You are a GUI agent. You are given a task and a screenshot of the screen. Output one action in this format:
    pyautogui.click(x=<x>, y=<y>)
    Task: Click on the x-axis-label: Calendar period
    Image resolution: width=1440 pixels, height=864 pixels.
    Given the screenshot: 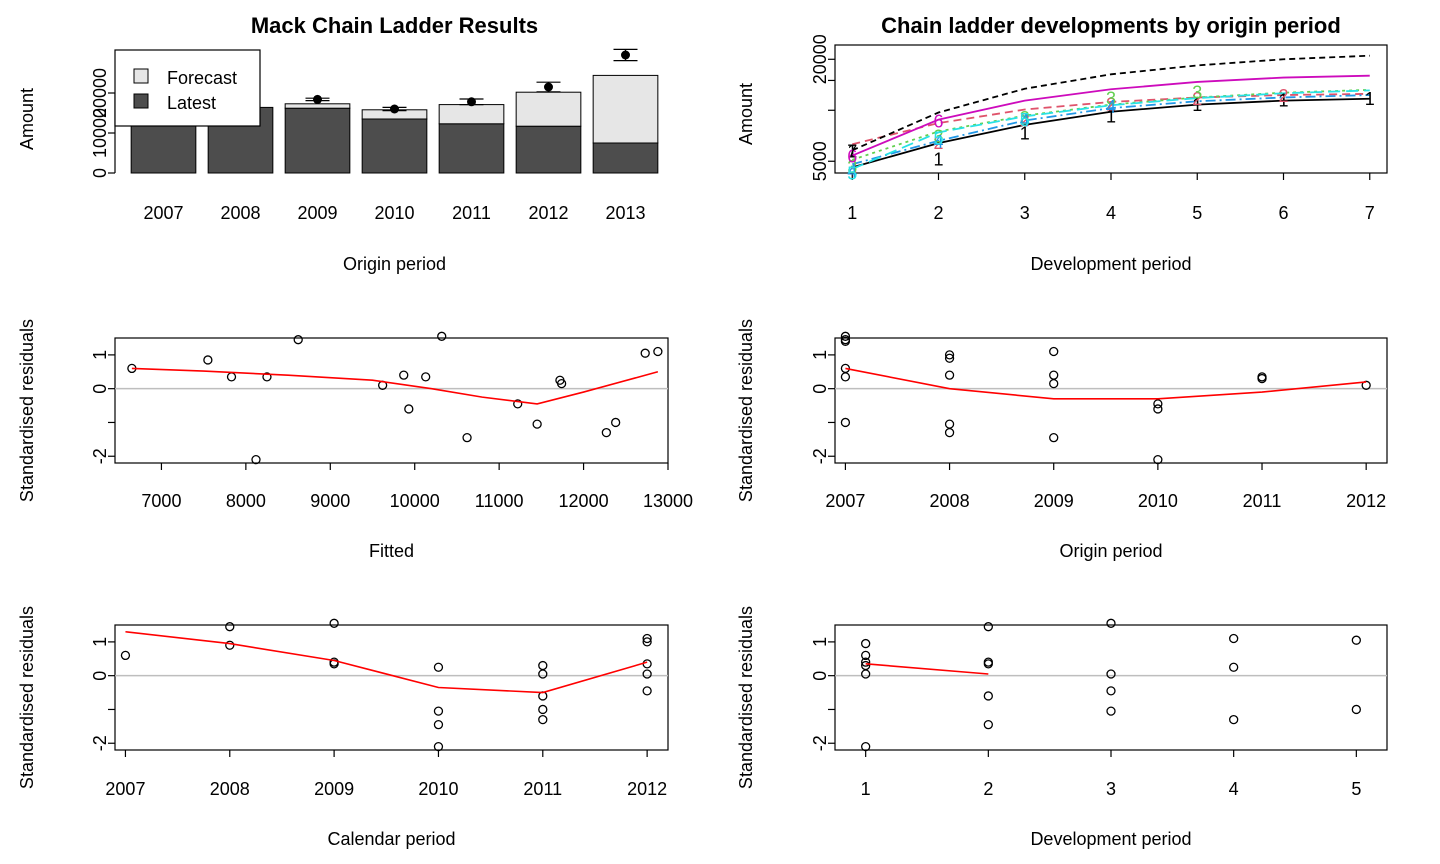 What is the action you would take?
    pyautogui.click(x=391, y=839)
    